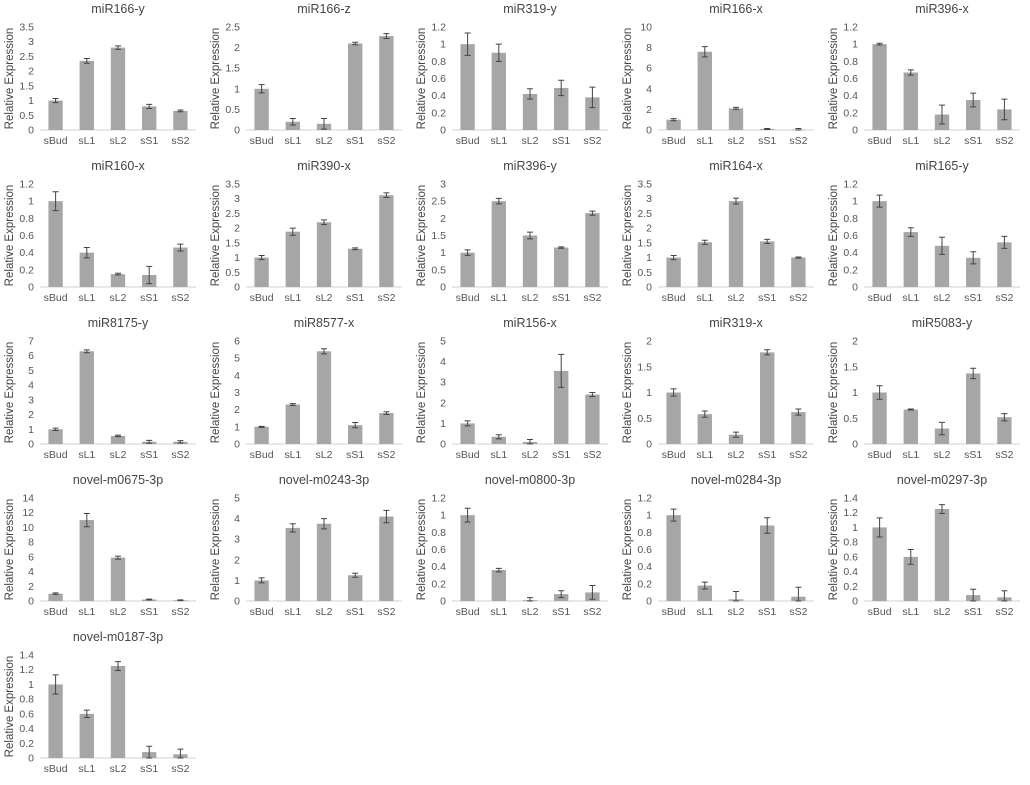  I want to click on y-tick-label: 7, so click(31, 342).